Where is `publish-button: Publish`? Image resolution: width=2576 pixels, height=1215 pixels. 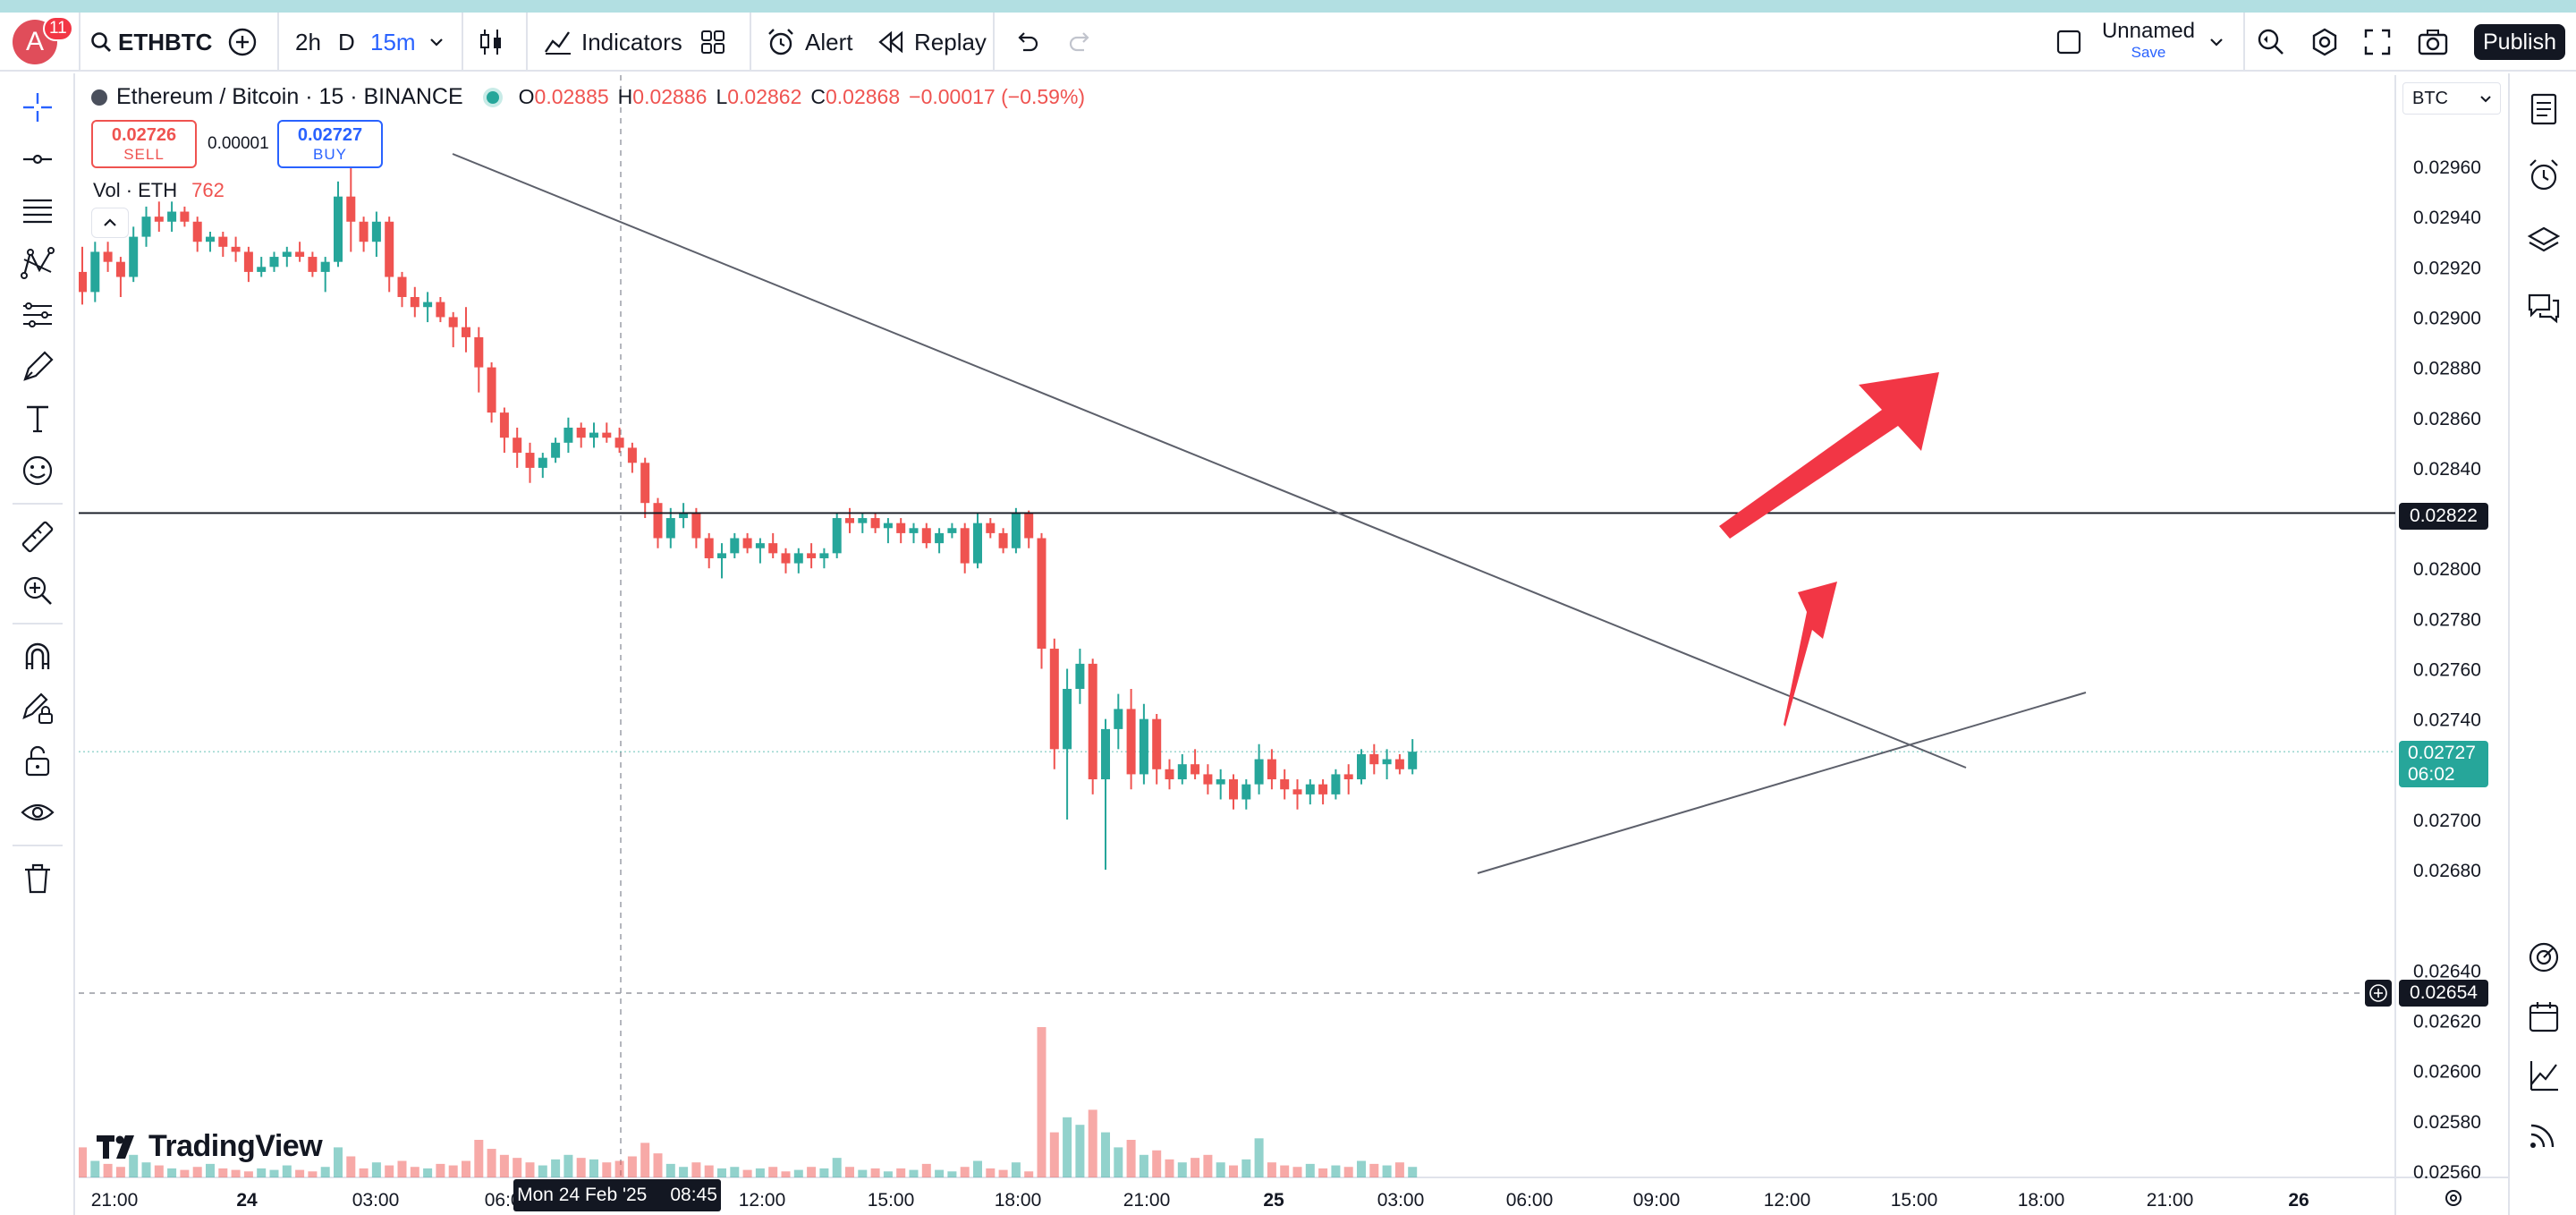 publish-button: Publish is located at coordinates (2519, 42).